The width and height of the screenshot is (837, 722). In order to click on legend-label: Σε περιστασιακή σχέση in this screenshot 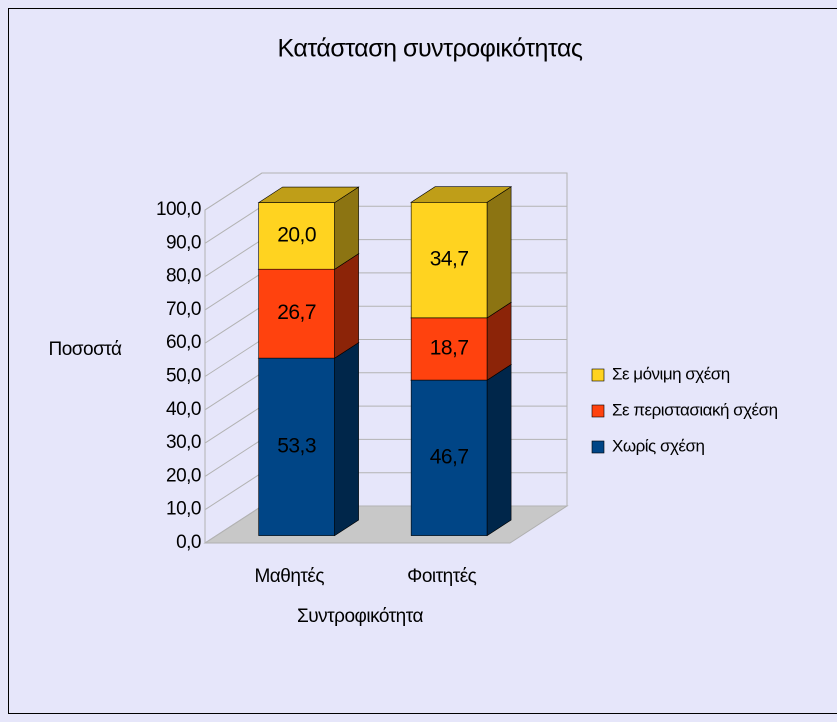, I will do `click(695, 409)`.